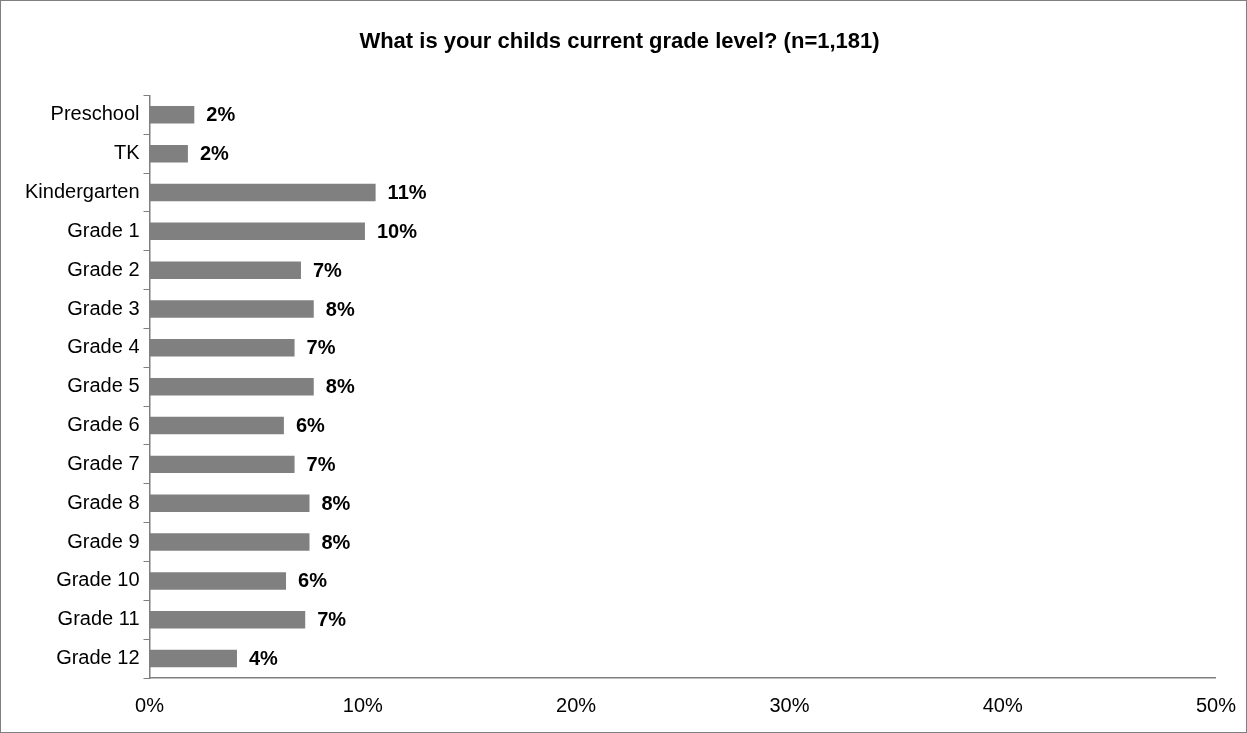  What do you see at coordinates (1216, 704) in the screenshot?
I see `x-tick-label: 50%` at bounding box center [1216, 704].